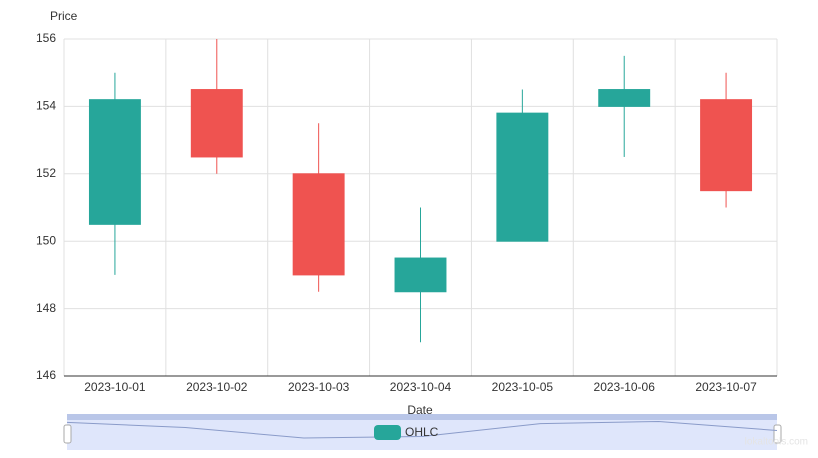  I want to click on x-tick-label: 2023-10-04, so click(421, 387).